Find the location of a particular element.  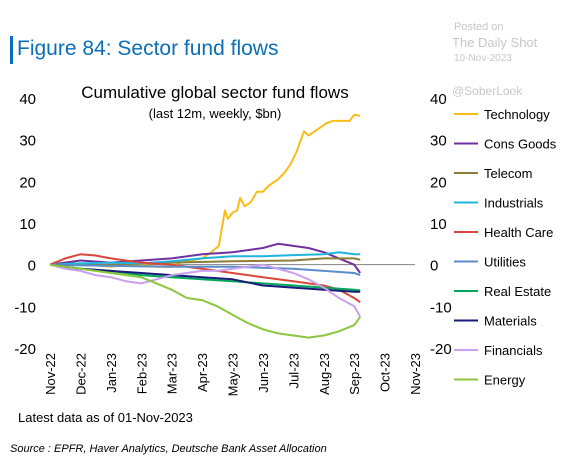

legend-label: Technology is located at coordinates (517, 114).